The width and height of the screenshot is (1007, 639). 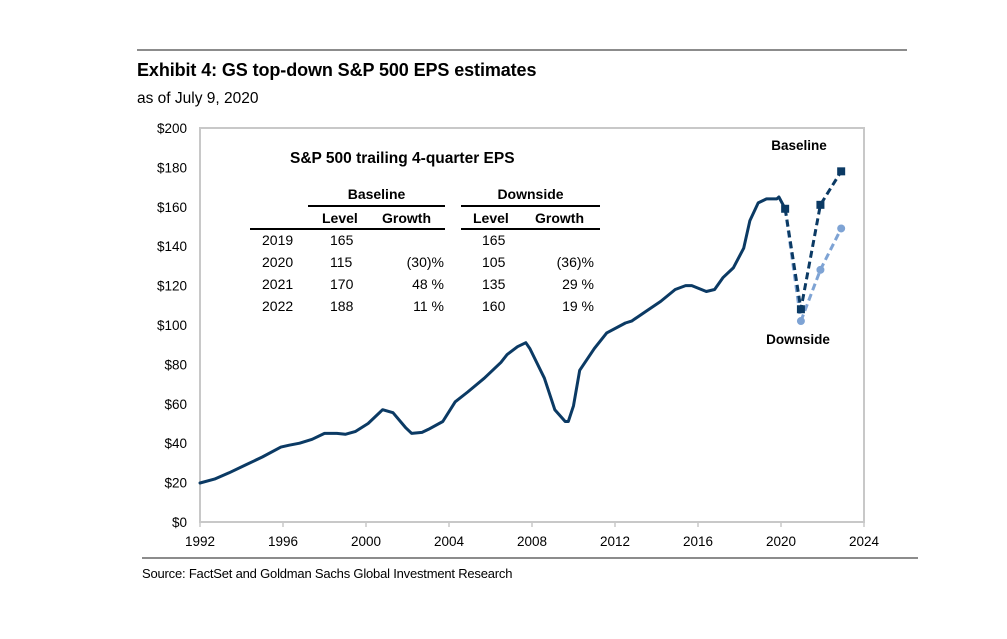 I want to click on x-tick-label: 2012, so click(x=615, y=541).